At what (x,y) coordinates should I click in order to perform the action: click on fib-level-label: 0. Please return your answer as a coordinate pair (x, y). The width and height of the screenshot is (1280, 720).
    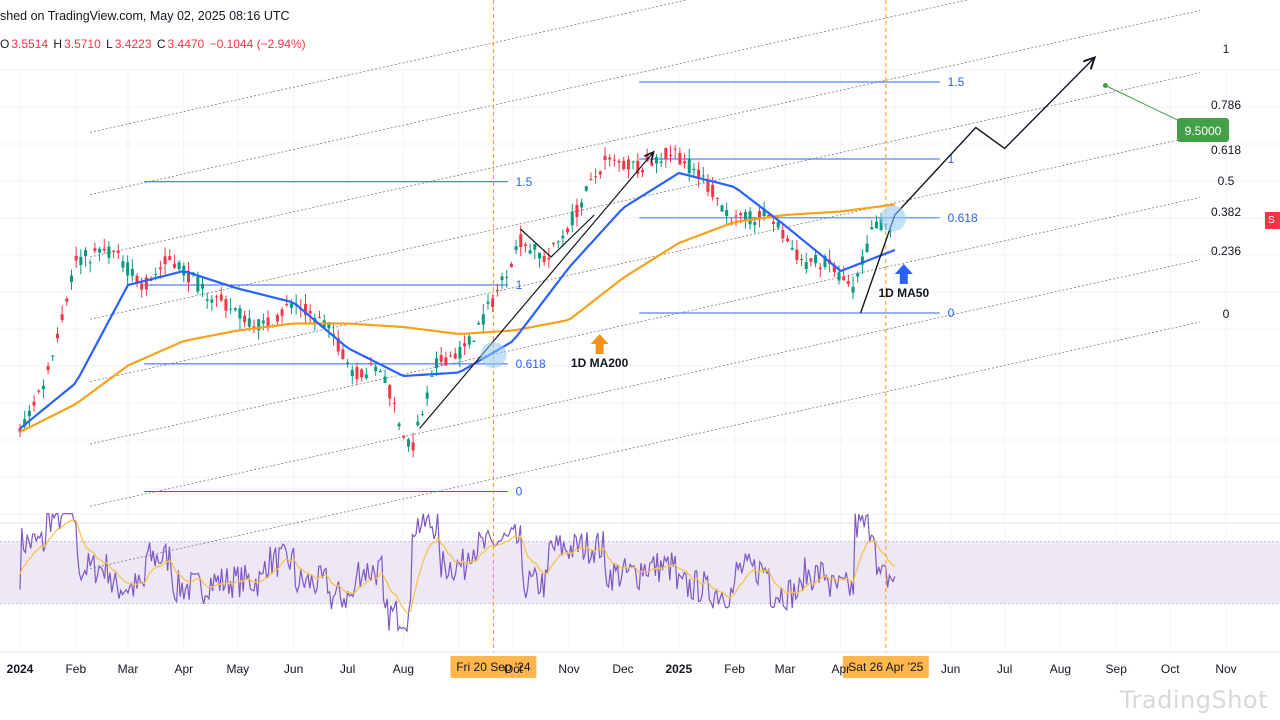
    Looking at the image, I should click on (951, 313).